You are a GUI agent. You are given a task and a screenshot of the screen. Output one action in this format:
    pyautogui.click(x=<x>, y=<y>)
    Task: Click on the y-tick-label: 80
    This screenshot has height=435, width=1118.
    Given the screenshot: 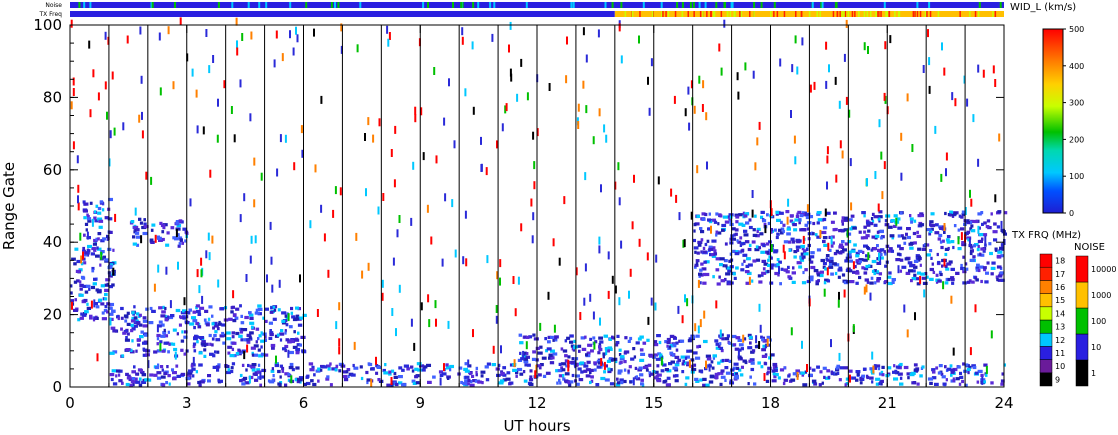 What is the action you would take?
    pyautogui.click(x=52, y=97)
    